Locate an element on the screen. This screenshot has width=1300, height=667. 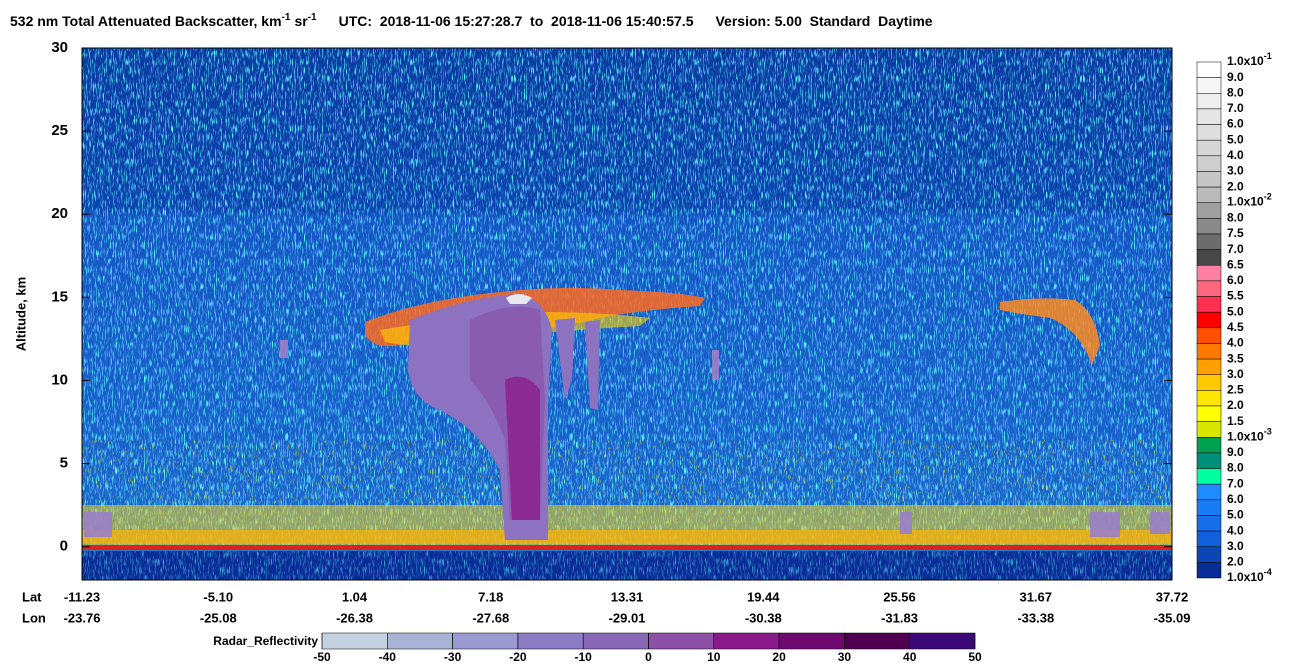
cirrus is located at coordinates (1050, 331).